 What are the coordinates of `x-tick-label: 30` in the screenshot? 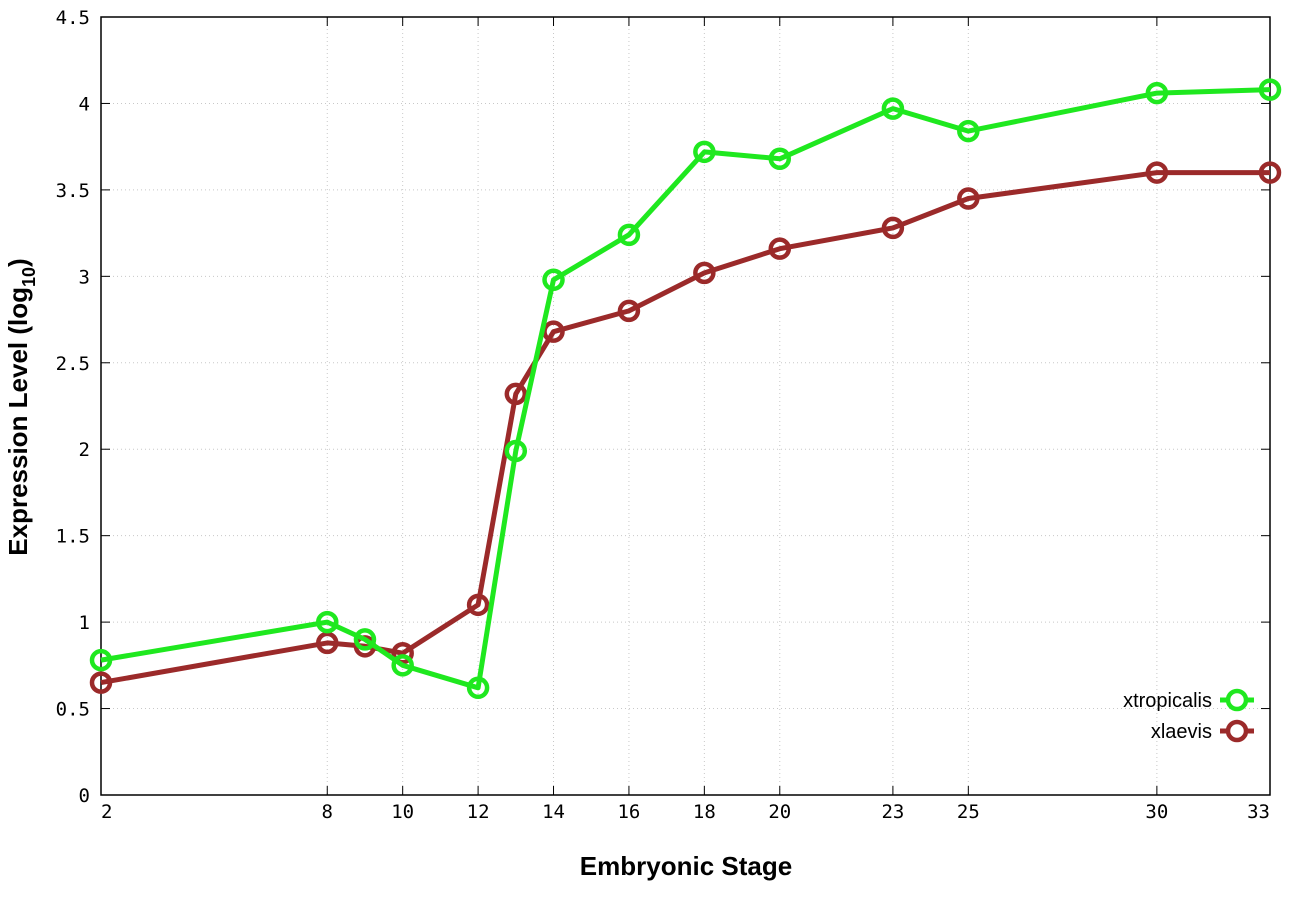 It's located at (1156, 812).